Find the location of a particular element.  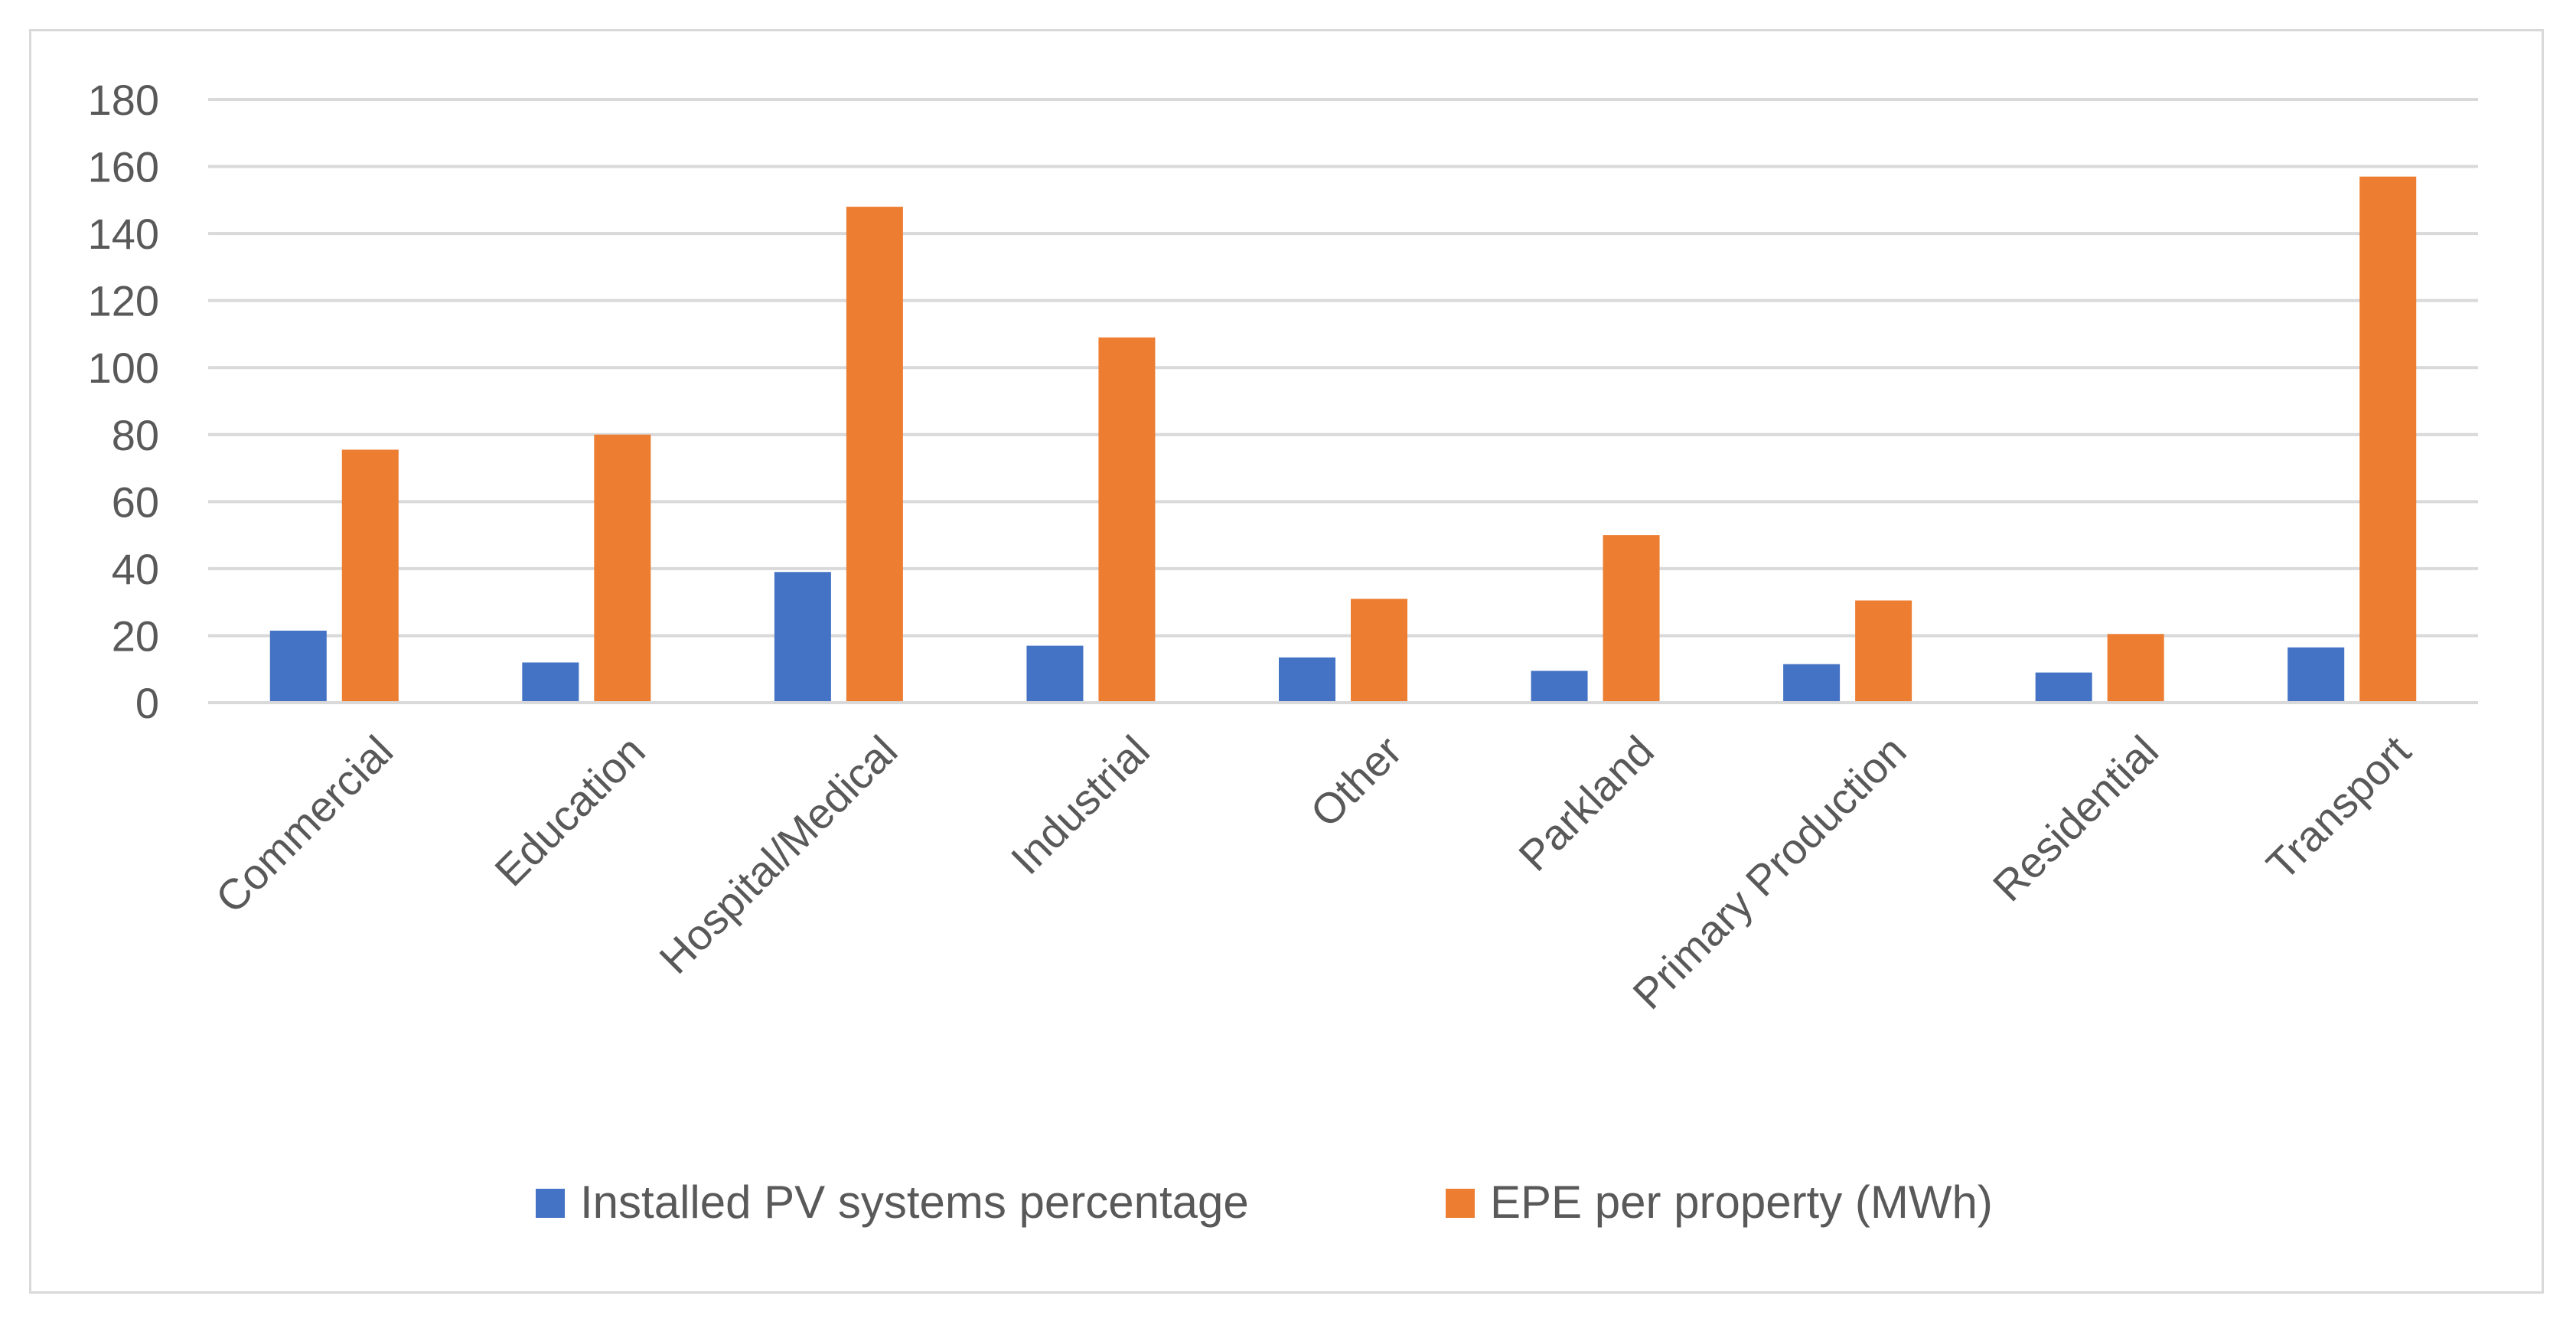

y-tick-label-80: 80 is located at coordinates (135, 435).